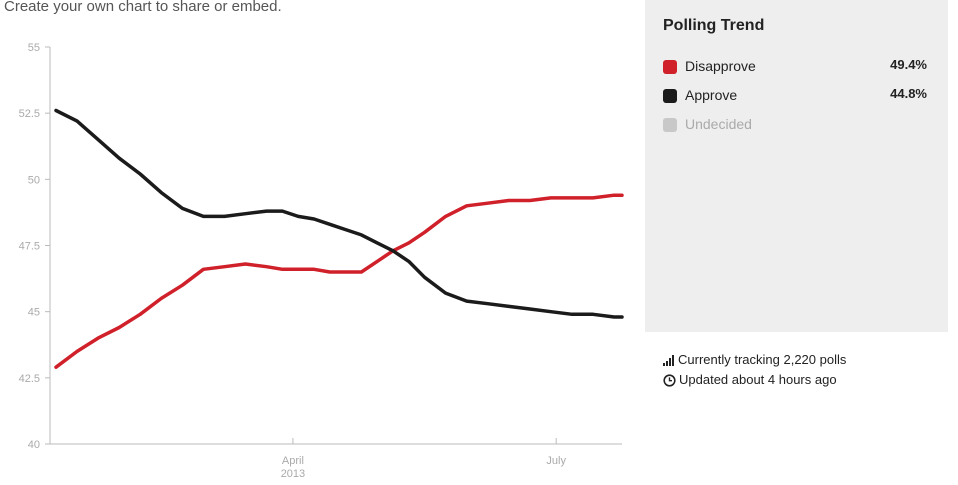  What do you see at coordinates (143, 7) in the screenshot?
I see `share-embed-link: Create your own chart to share or embed.` at bounding box center [143, 7].